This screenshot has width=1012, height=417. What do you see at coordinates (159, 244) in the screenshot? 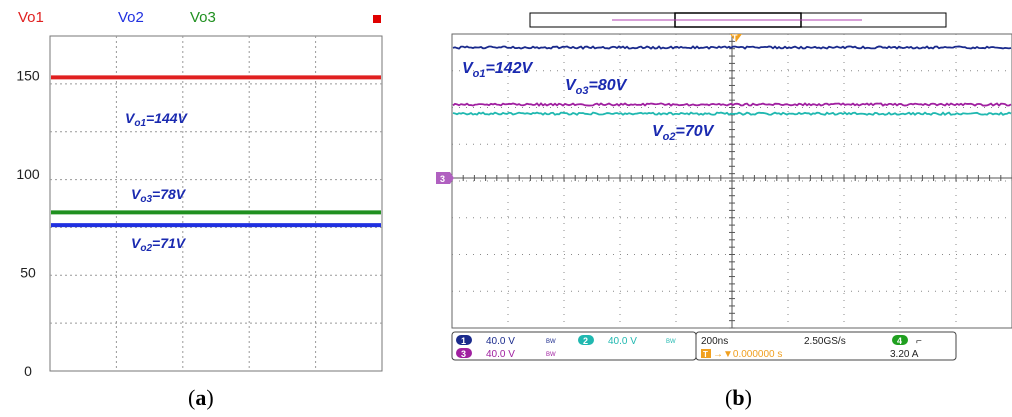
I see `annotation-vo2-a: Vo2=71V` at bounding box center [159, 244].